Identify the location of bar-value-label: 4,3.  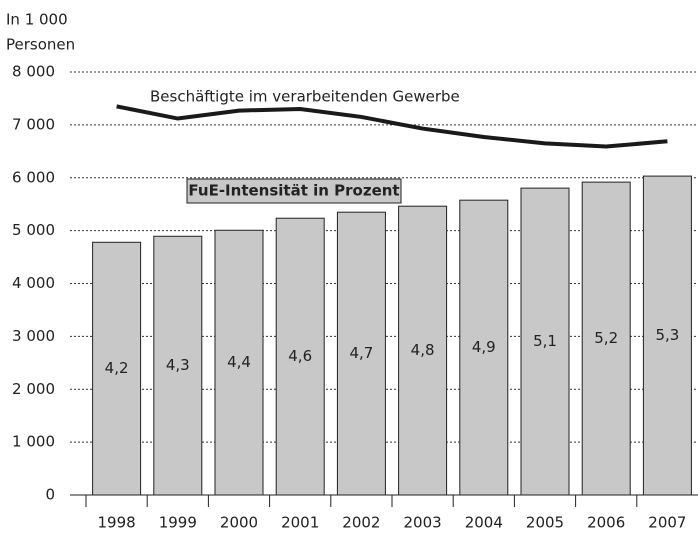
(178, 365).